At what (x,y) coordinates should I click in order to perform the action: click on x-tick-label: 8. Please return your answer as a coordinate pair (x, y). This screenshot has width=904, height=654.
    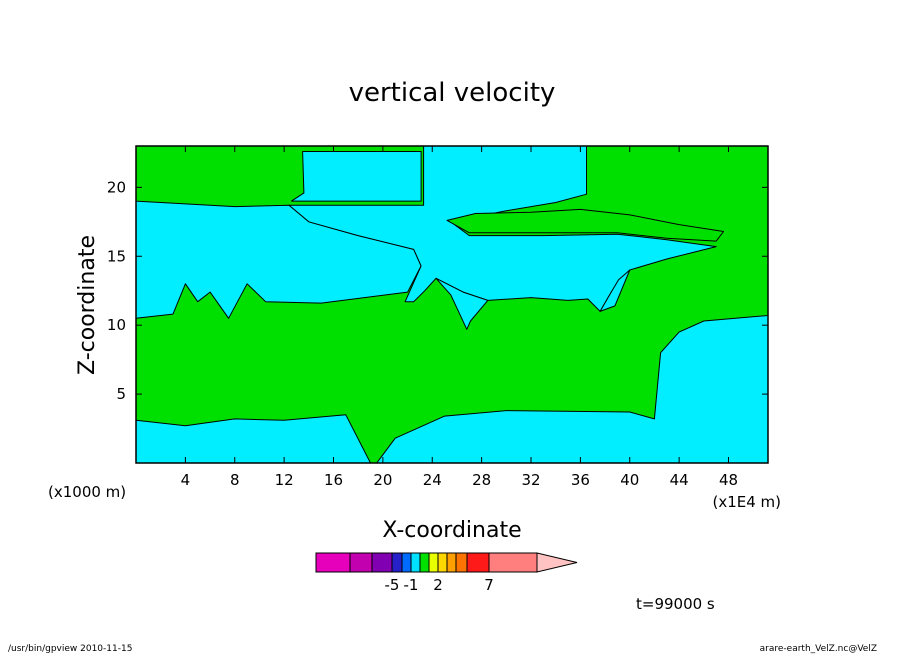
    Looking at the image, I should click on (235, 480).